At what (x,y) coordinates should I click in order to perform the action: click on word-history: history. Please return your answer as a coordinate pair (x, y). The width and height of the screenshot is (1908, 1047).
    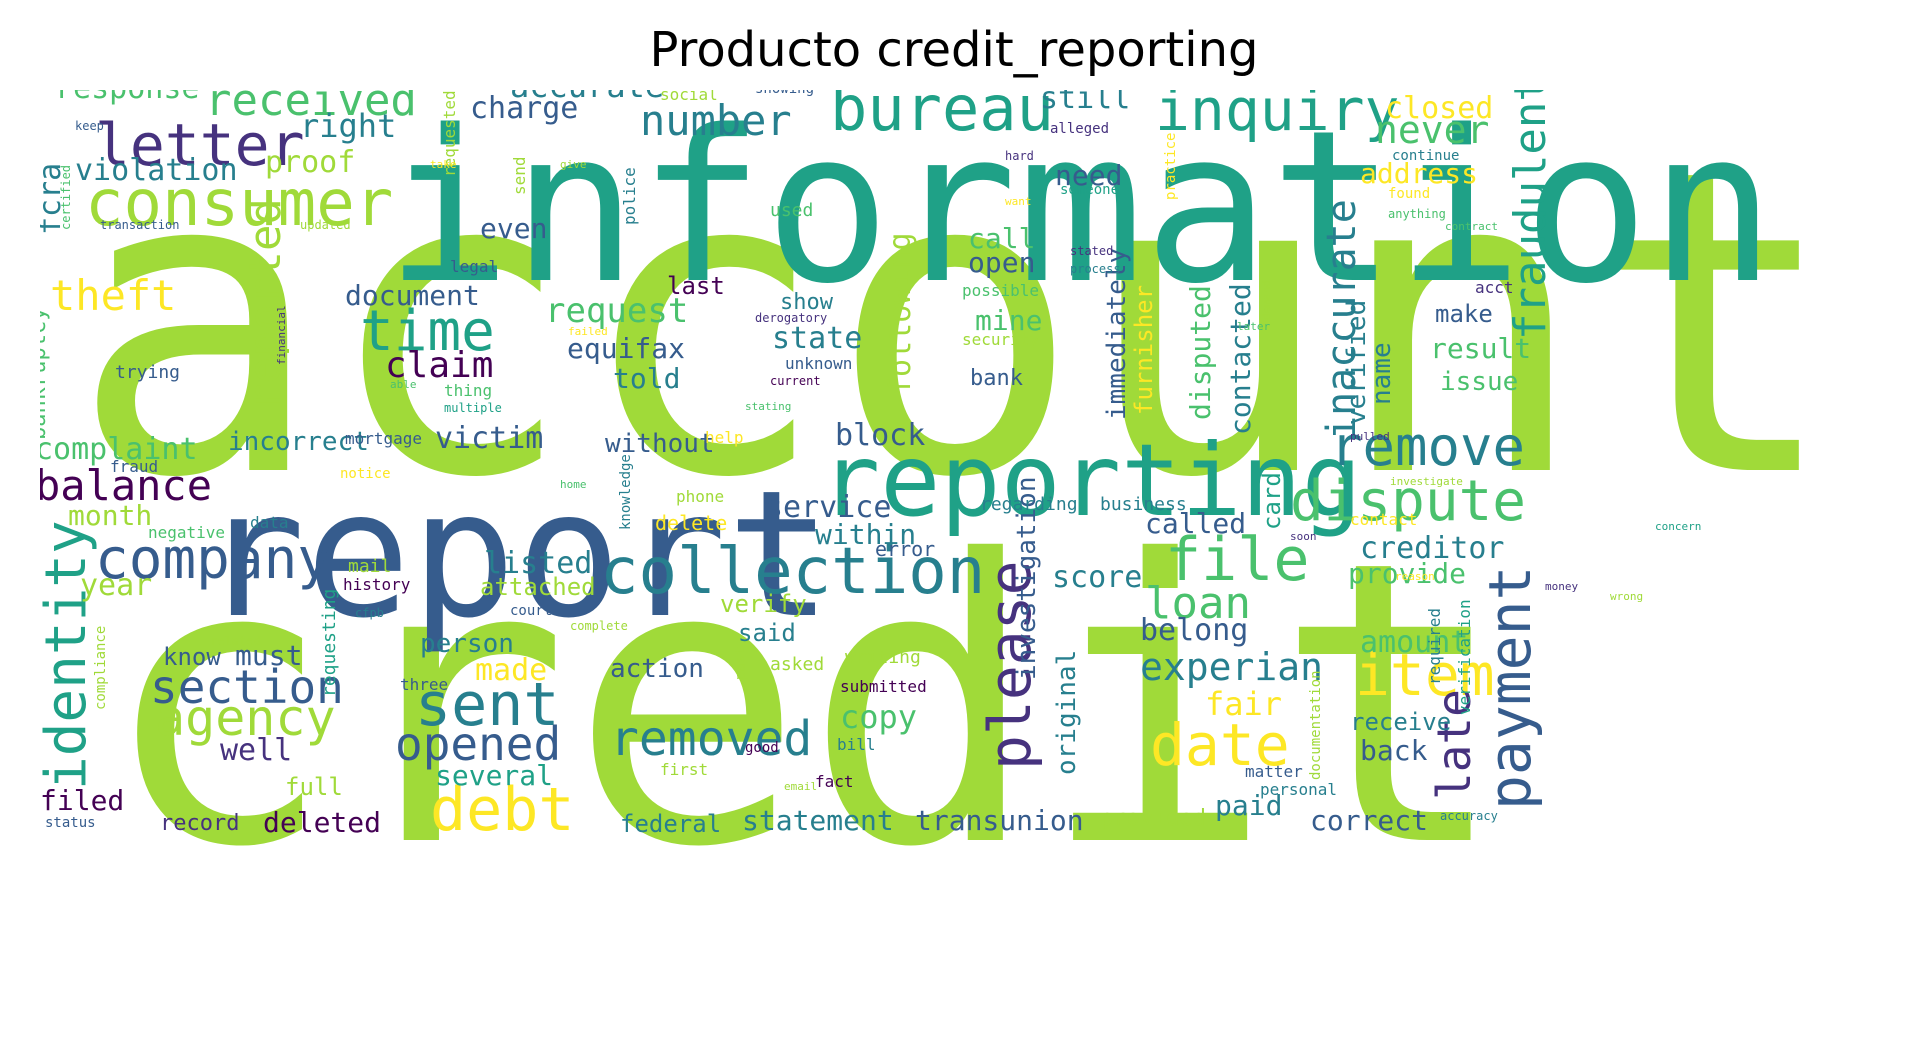
    Looking at the image, I should click on (377, 584).